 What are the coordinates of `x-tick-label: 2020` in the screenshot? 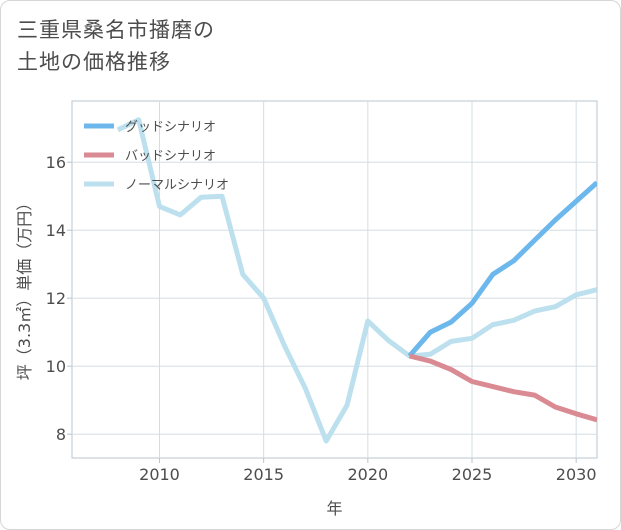 It's located at (367, 474).